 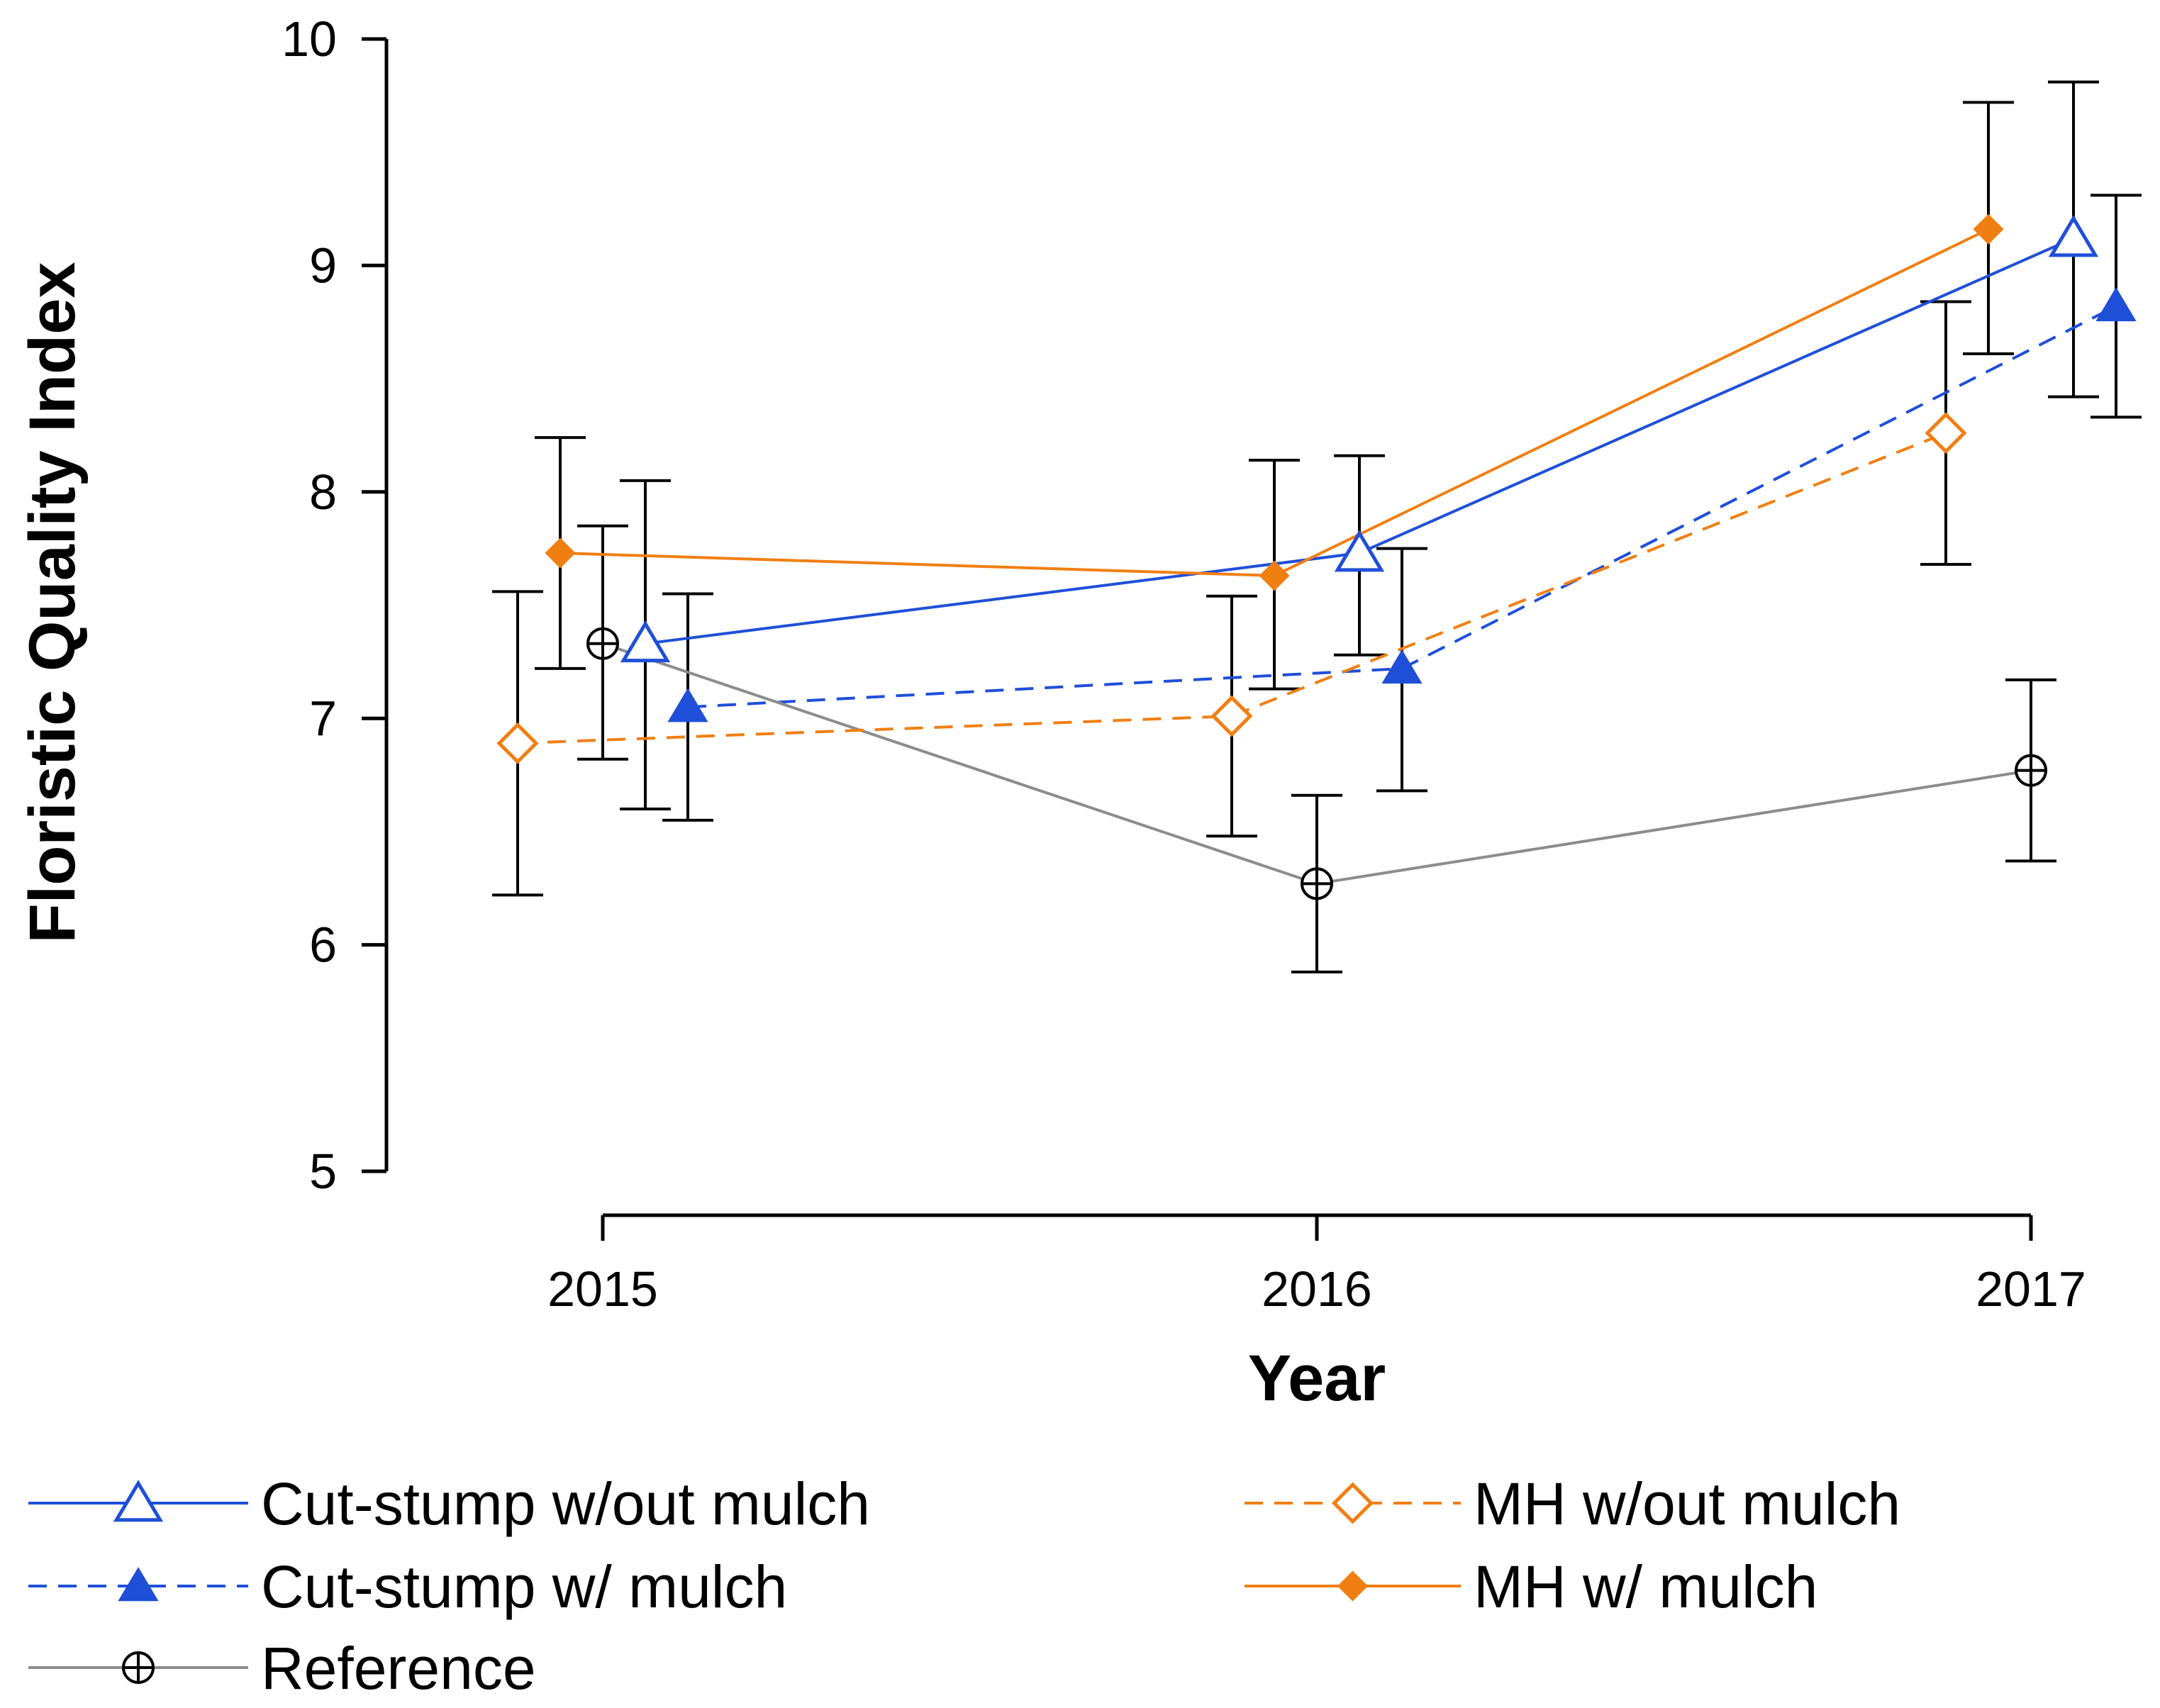 What do you see at coordinates (524, 1586) in the screenshot?
I see `legend-label: Cut-stump w/ mulch` at bounding box center [524, 1586].